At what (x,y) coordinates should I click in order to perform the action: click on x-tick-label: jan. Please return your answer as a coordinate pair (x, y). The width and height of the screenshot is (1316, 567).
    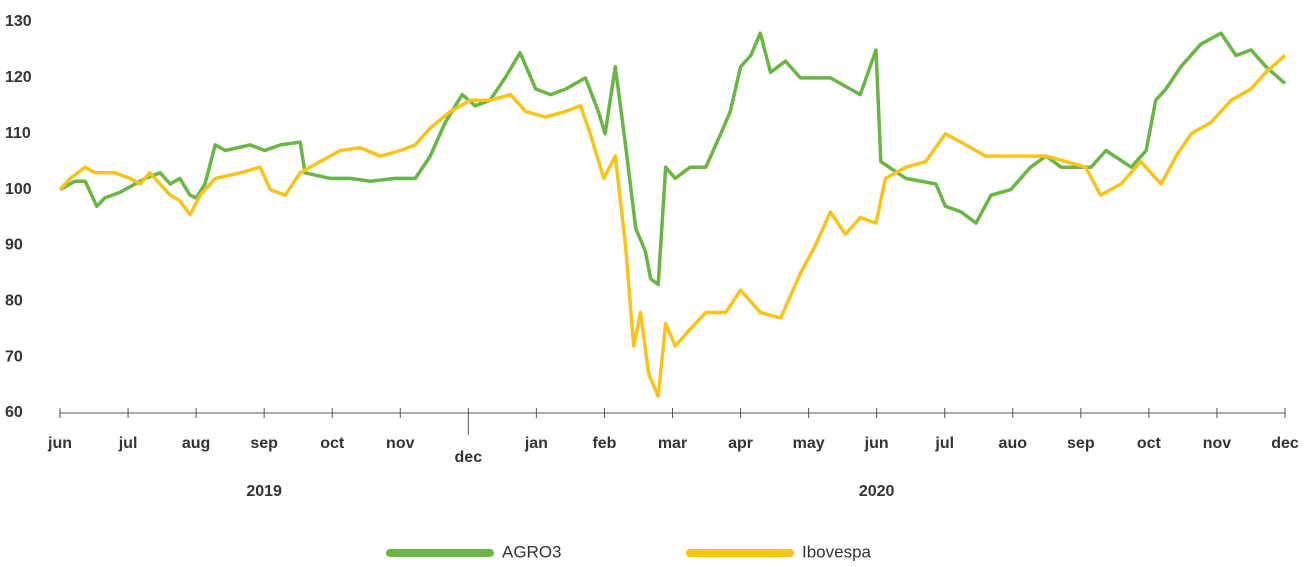
    Looking at the image, I should click on (536, 443).